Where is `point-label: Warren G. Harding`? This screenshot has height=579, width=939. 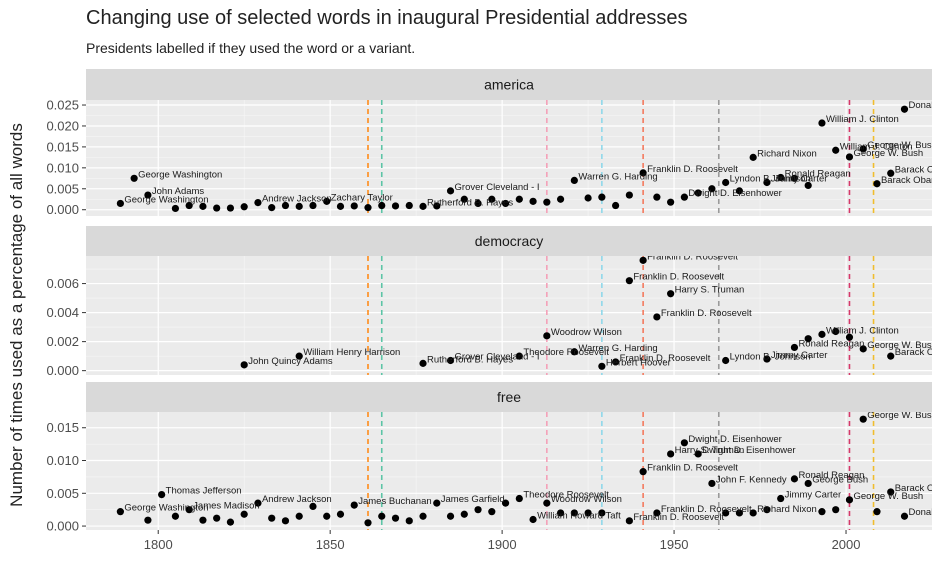
point-label: Warren G. Harding is located at coordinates (617, 176).